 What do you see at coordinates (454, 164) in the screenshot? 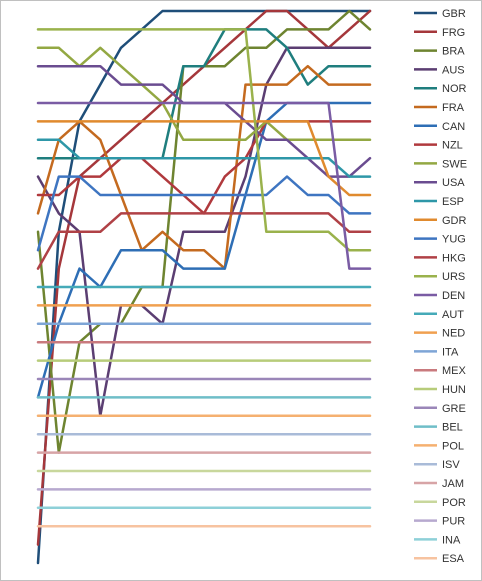
I see `legend-label-swe: SWE` at bounding box center [454, 164].